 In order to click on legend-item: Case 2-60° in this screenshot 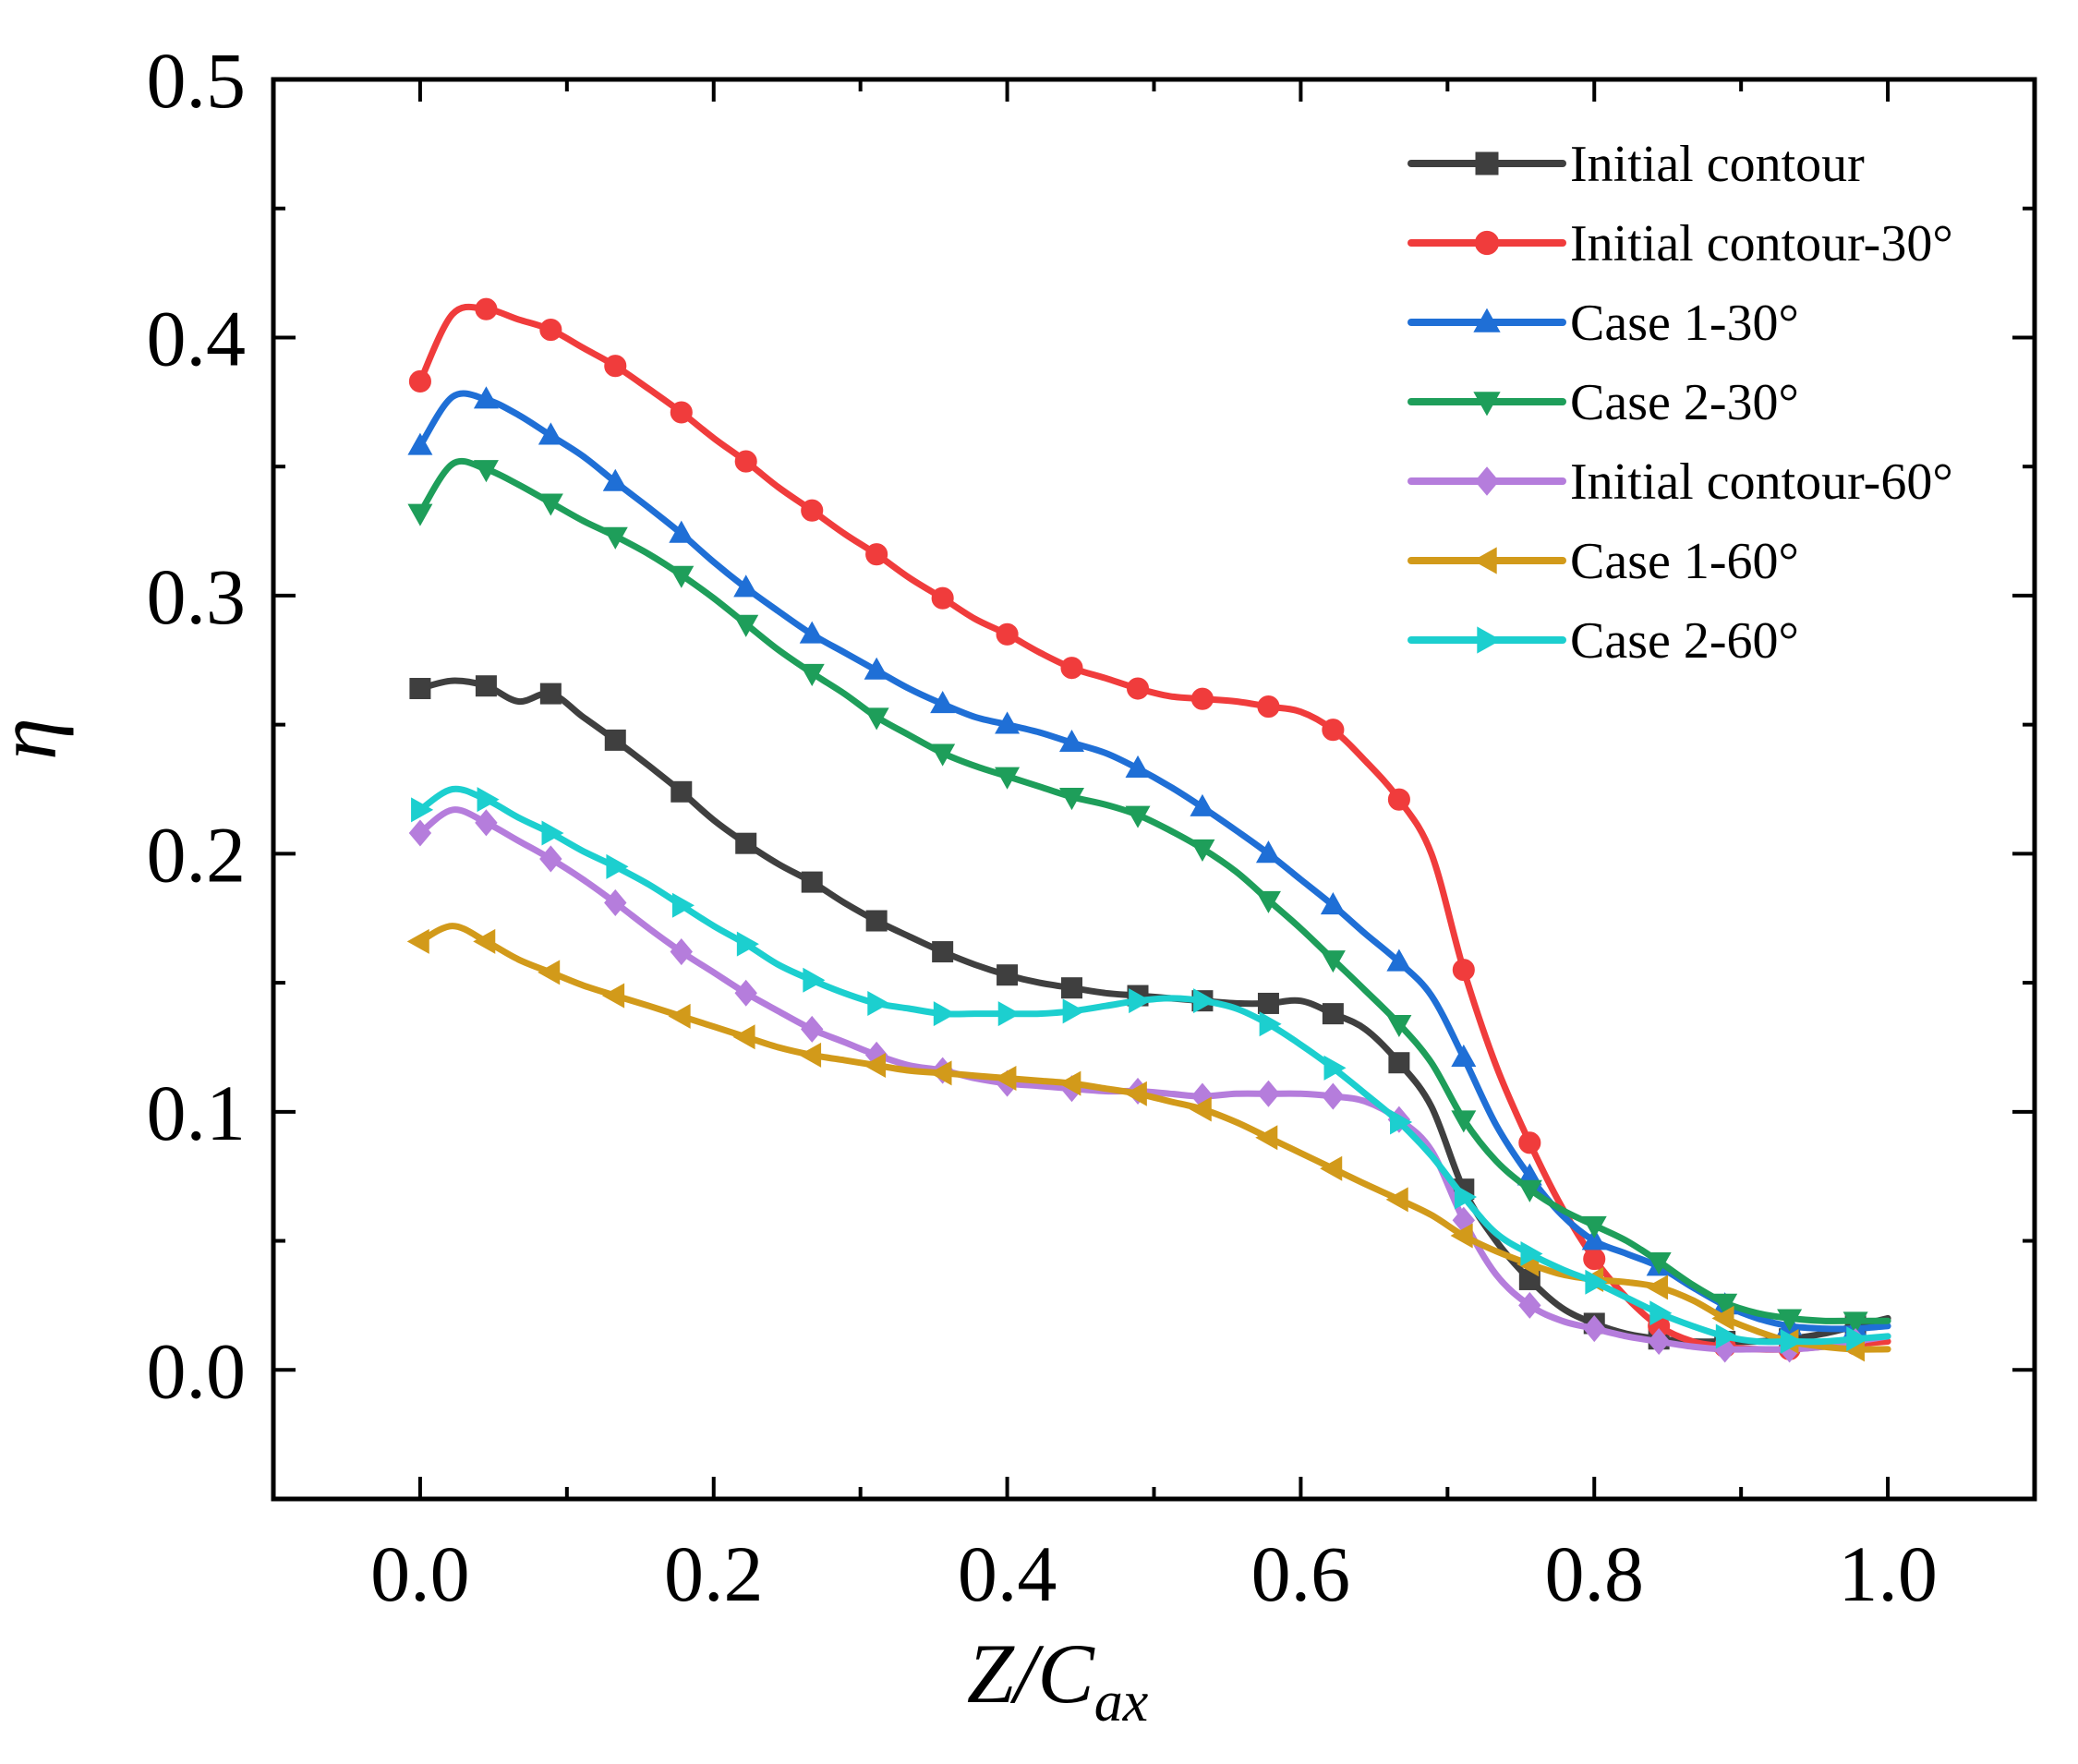, I will do `click(1603, 641)`.